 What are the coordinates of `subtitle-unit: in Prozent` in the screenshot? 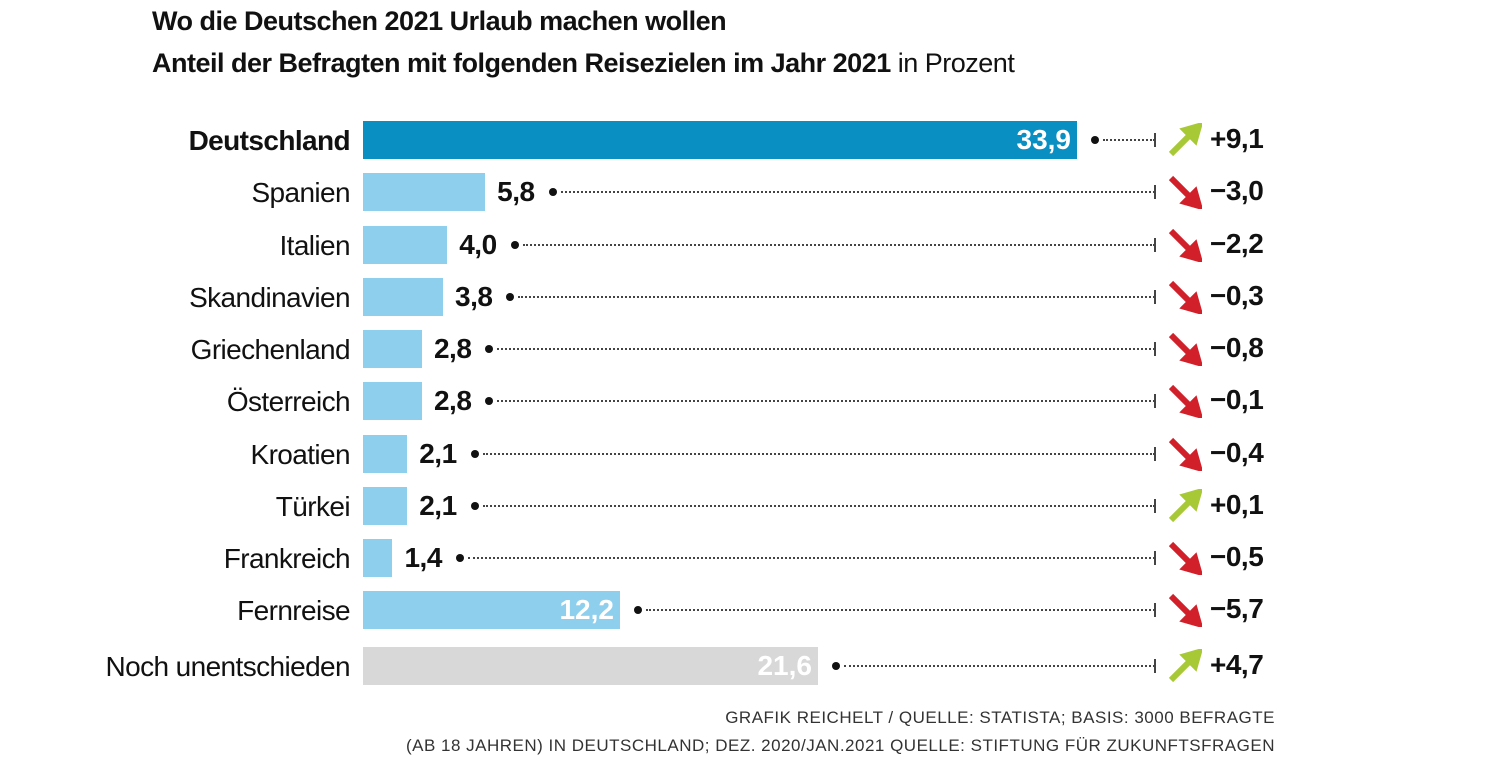 It's located at (956, 63).